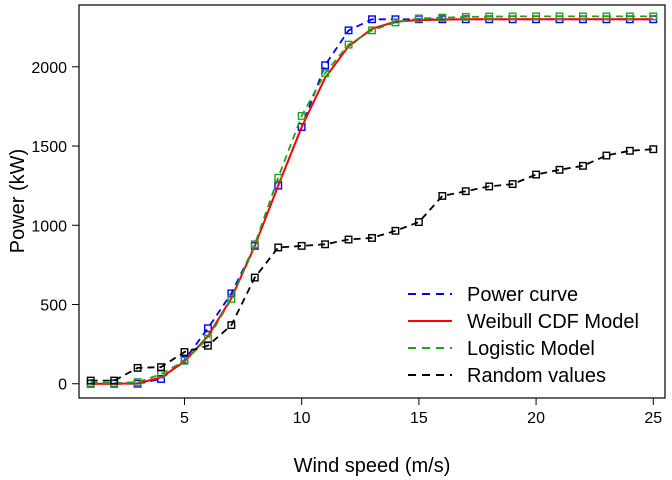 Image resolution: width=672 pixels, height=480 pixels. What do you see at coordinates (419, 418) in the screenshot?
I see `x-tick-label: 15` at bounding box center [419, 418].